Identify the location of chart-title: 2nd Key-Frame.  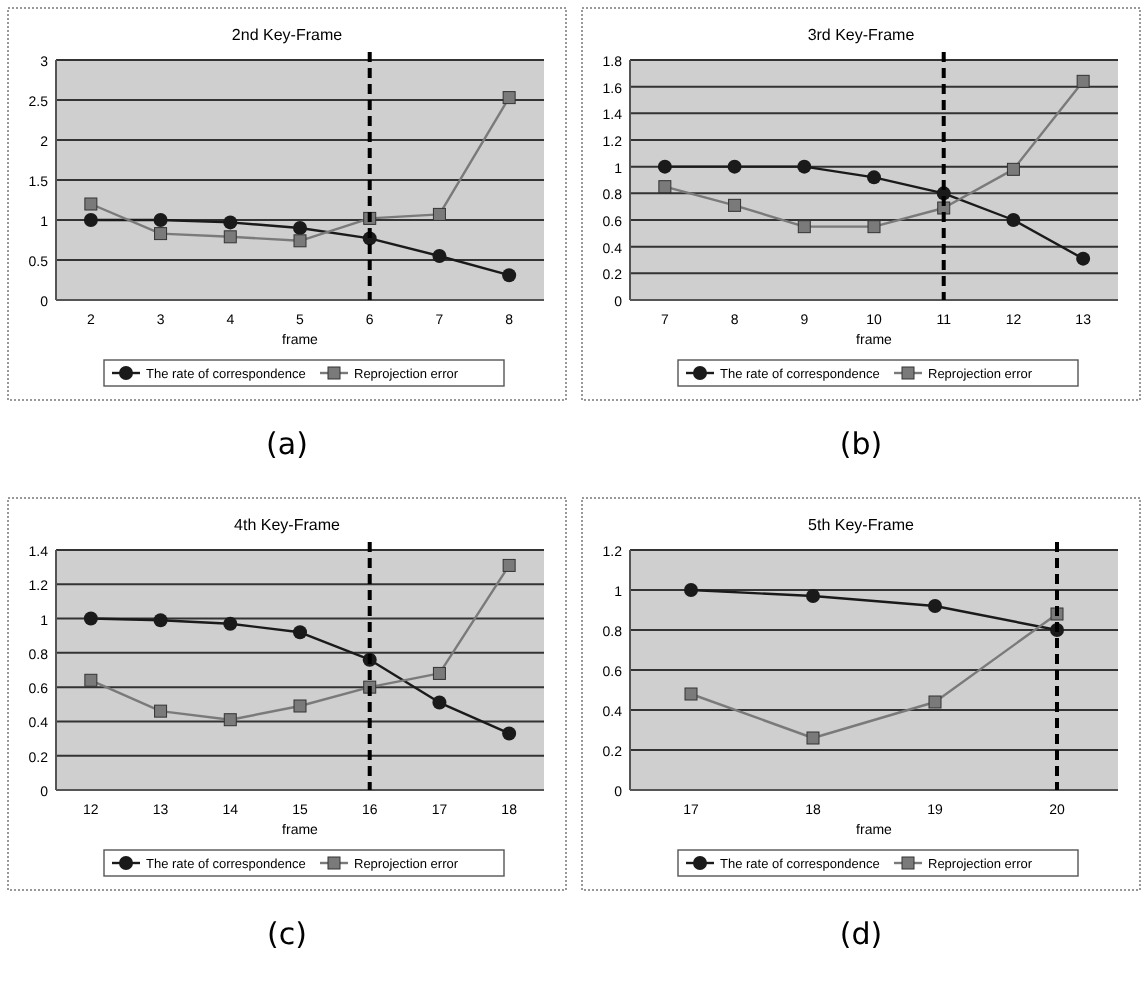
(287, 35).